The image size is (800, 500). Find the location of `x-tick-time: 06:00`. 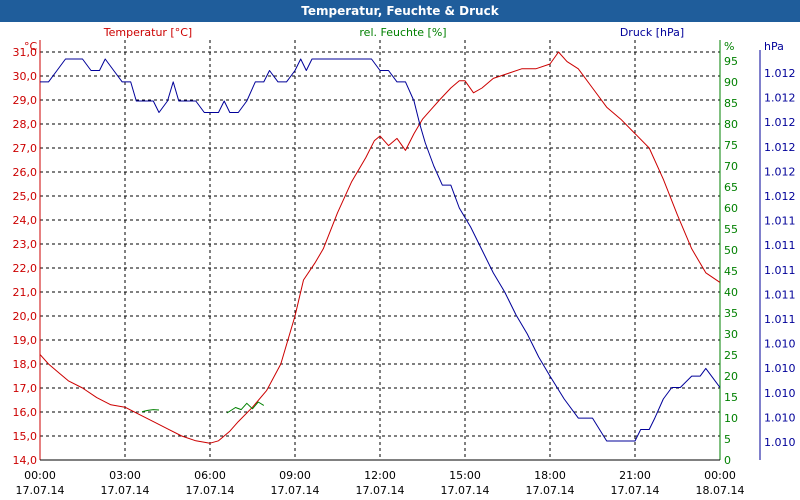

x-tick-time: 06:00 is located at coordinates (210, 475).